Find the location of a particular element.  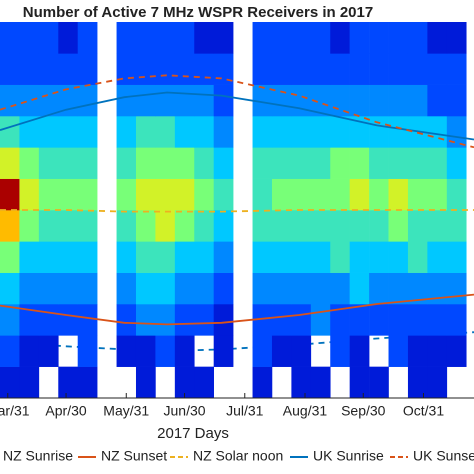

x-tick-label: Jun/30 is located at coordinates (185, 411).